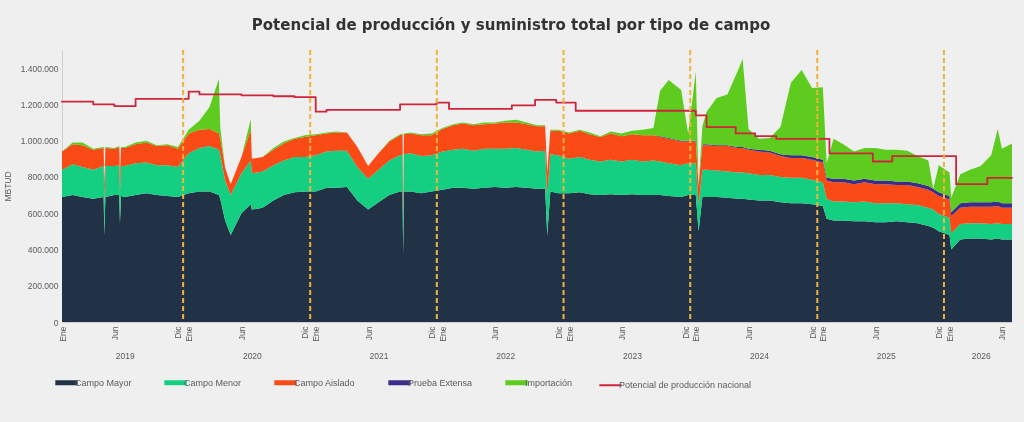 Image resolution: width=1024 pixels, height=422 pixels. Describe the element at coordinates (632, 355) in the screenshot. I see `x2-tick-label: 2023` at that location.